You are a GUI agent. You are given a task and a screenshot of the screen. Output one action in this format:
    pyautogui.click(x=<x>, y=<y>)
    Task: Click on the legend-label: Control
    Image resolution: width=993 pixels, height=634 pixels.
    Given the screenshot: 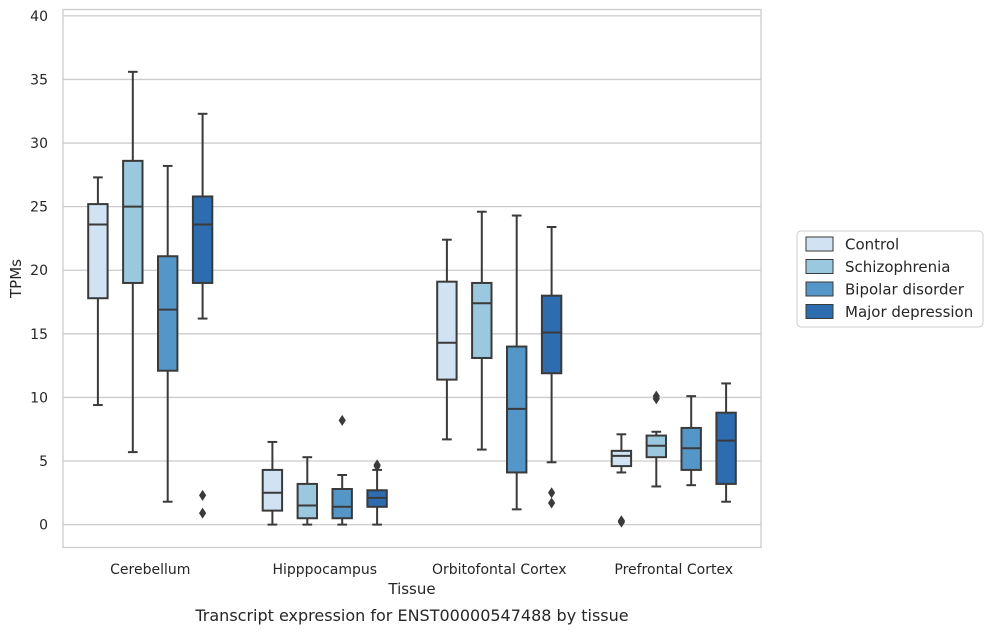 What is the action you would take?
    pyautogui.click(x=872, y=245)
    